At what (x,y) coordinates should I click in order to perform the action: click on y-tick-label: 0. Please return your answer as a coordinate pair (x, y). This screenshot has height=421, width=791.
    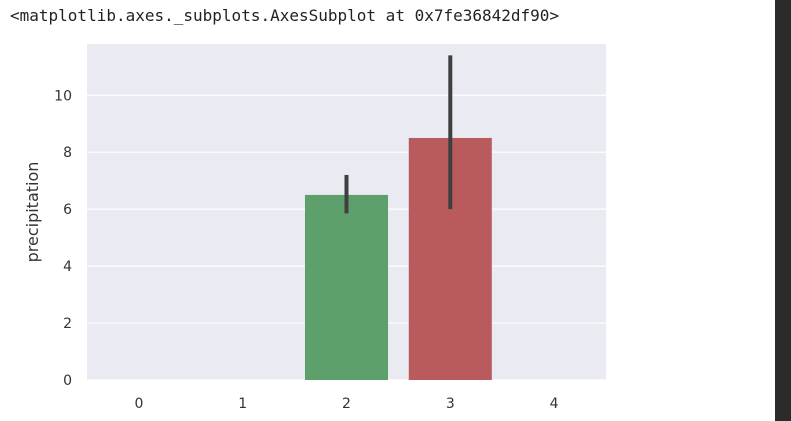
    Looking at the image, I should click on (67, 381).